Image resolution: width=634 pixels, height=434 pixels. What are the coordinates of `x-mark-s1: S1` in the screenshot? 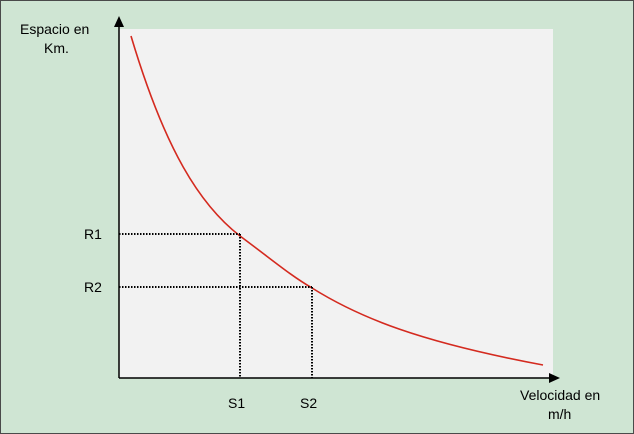 It's located at (236, 403).